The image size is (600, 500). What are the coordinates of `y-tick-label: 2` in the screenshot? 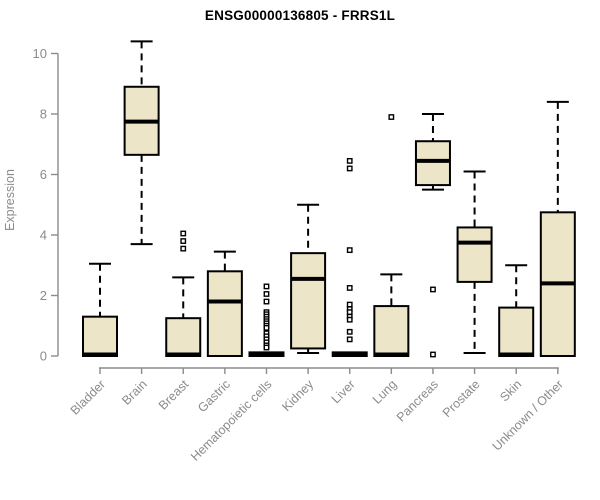 It's located at (43, 295).